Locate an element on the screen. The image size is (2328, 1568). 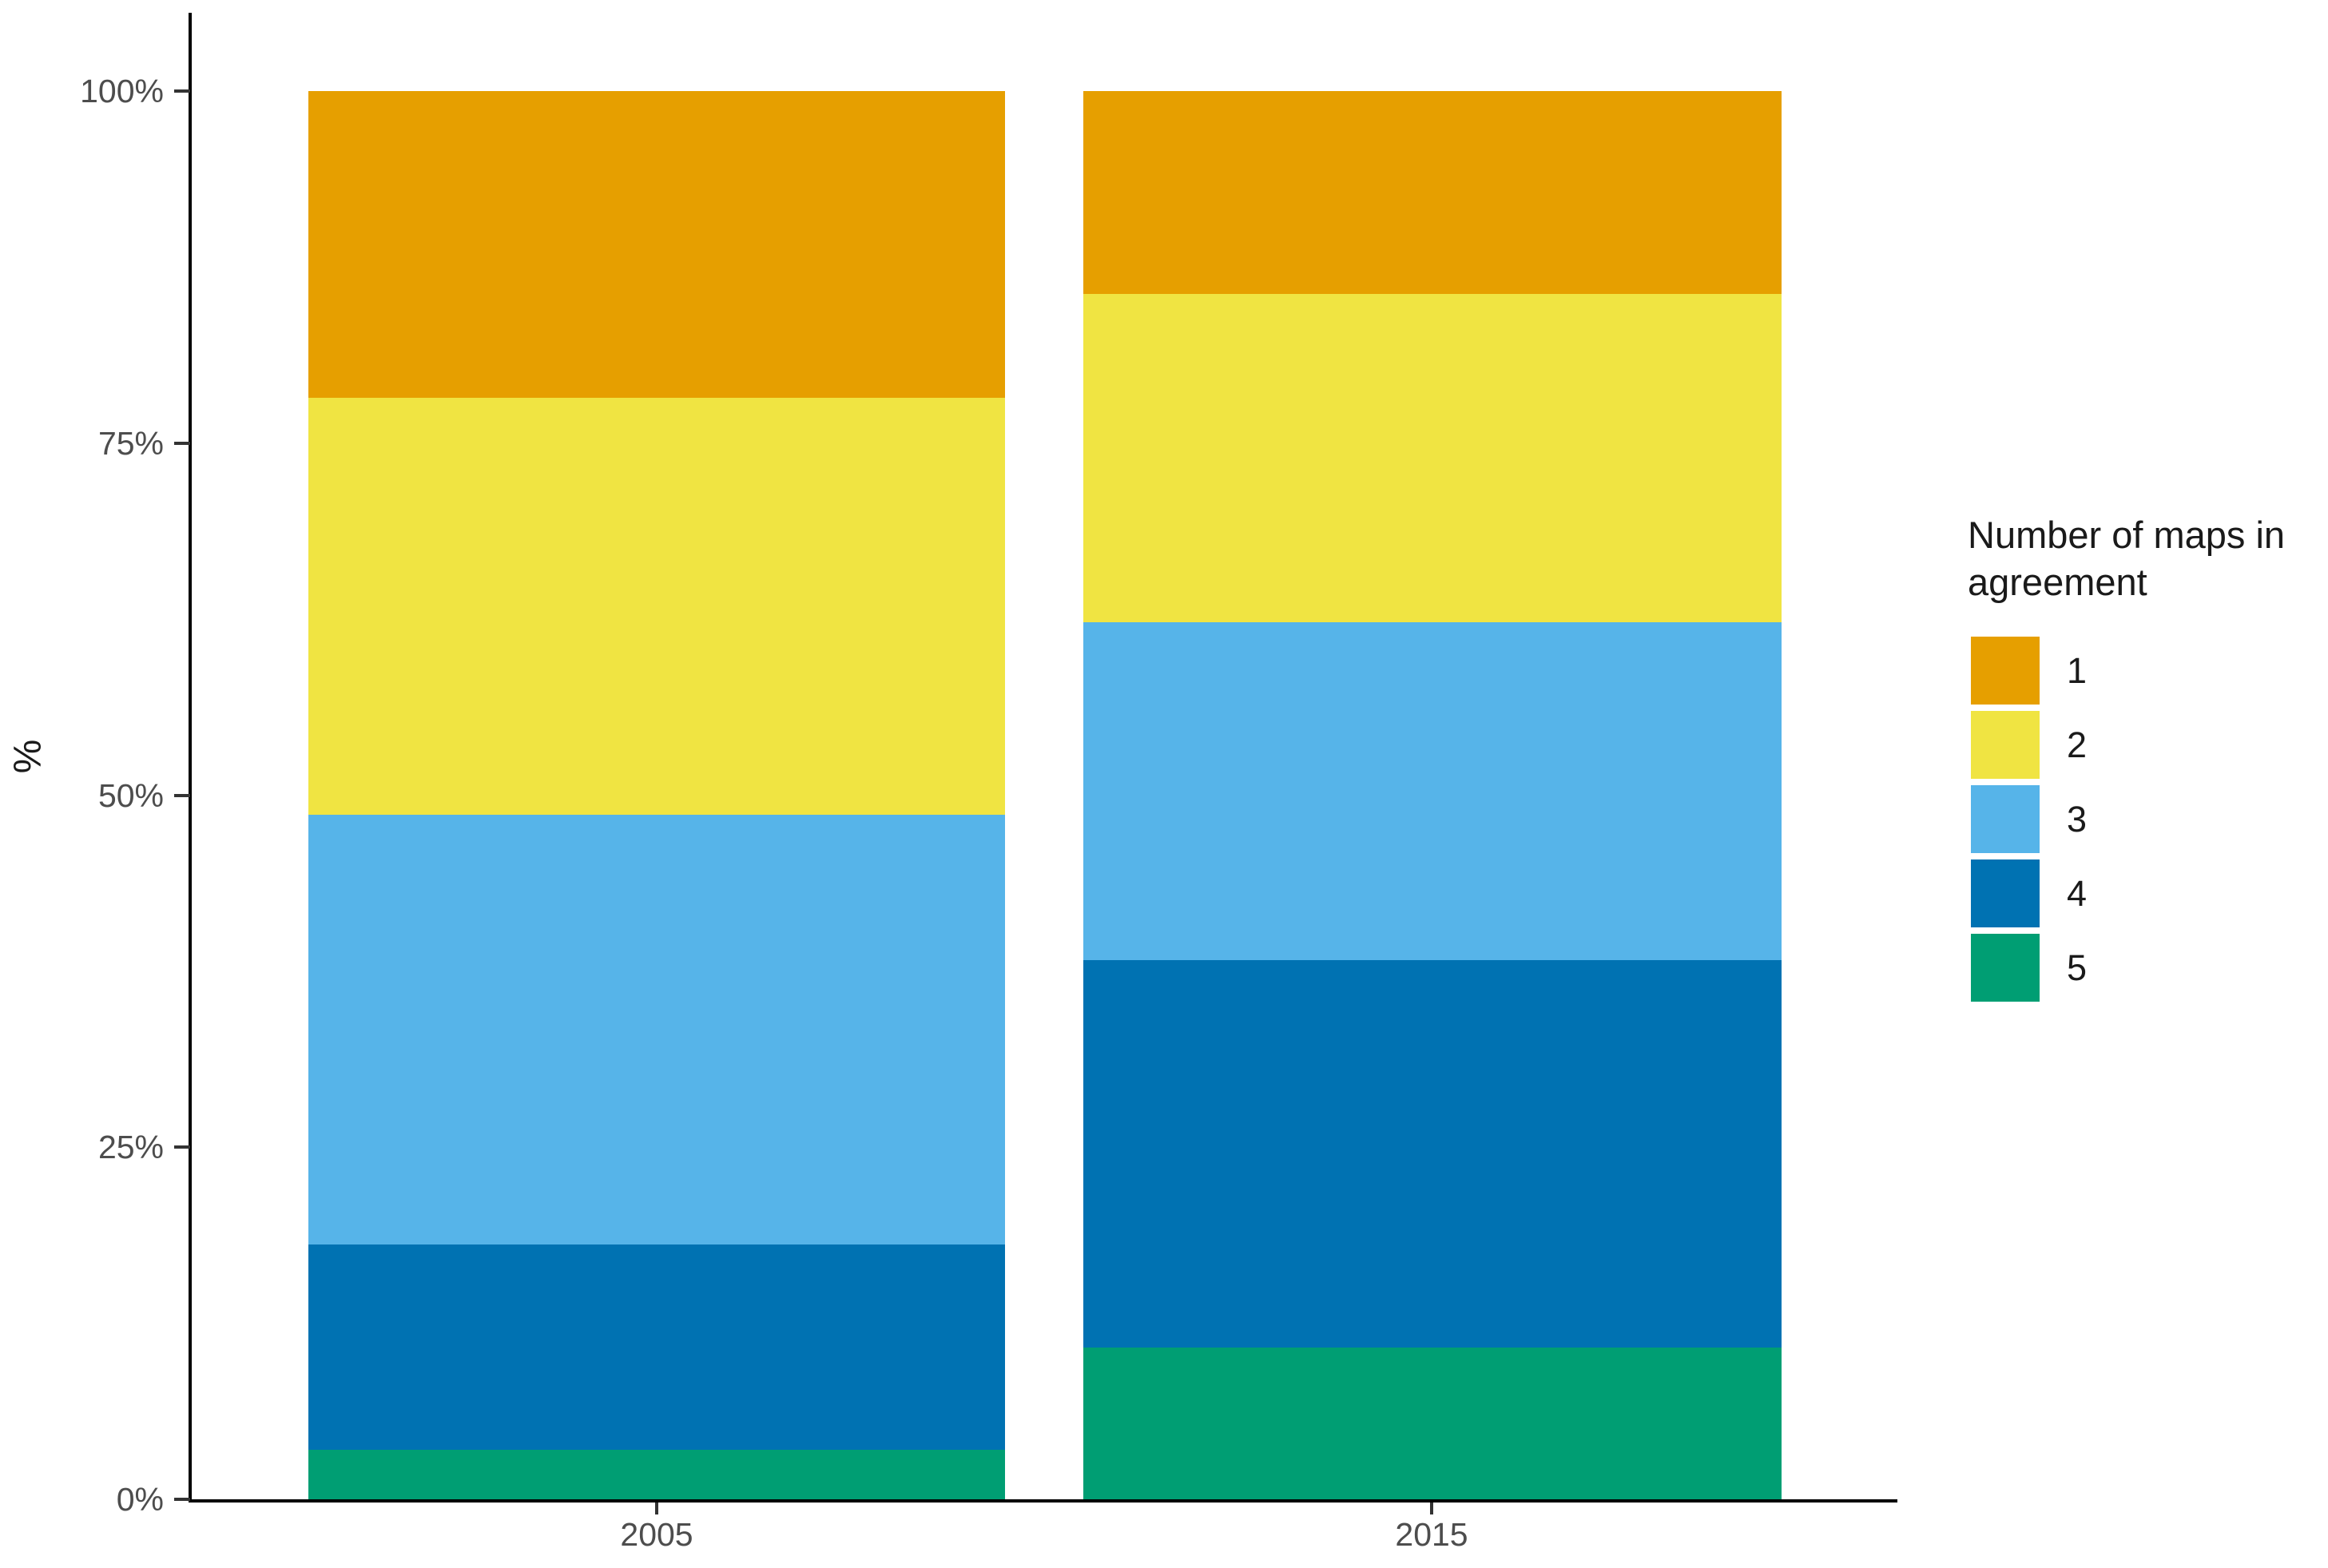
y-tick-label: 50% is located at coordinates (130, 795).